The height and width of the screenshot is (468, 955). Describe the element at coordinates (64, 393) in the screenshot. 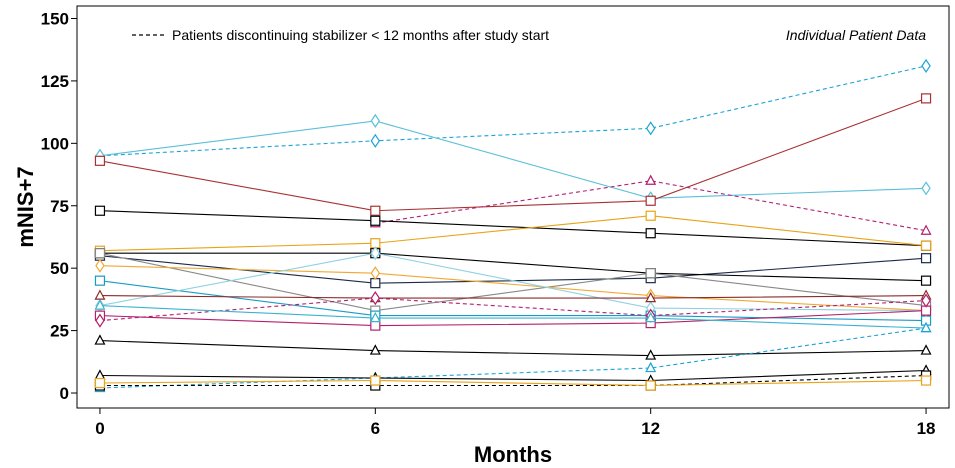

I see `y-tick-label: 0` at that location.